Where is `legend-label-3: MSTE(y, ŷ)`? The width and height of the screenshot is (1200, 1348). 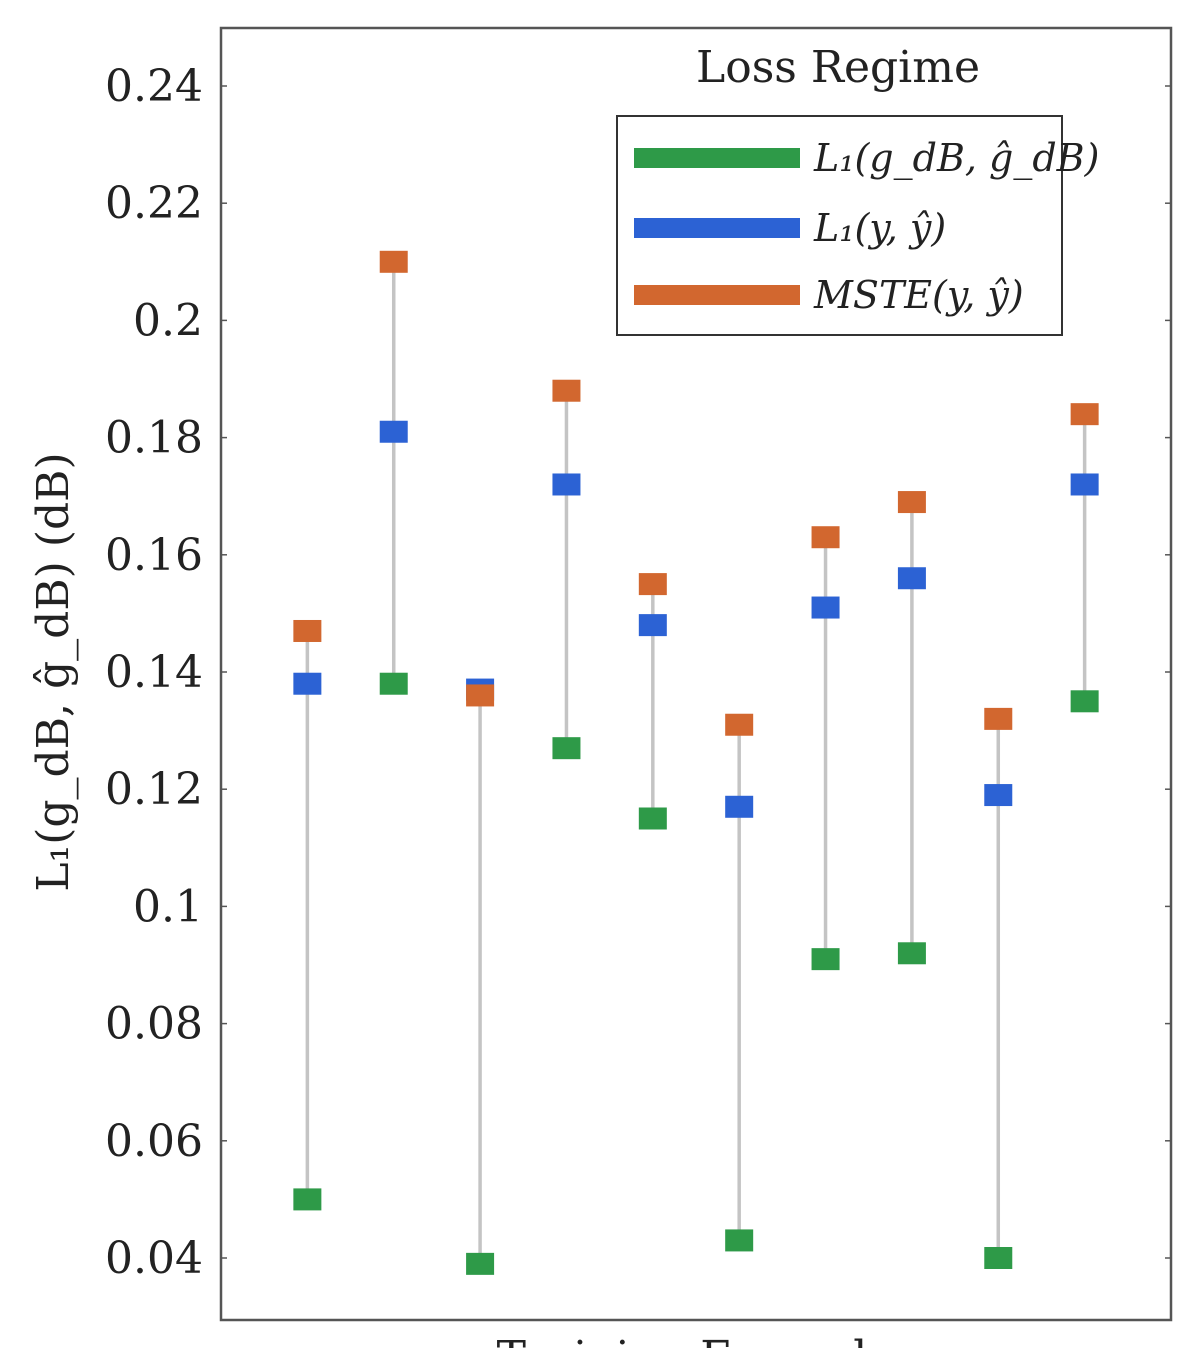
legend-label-3: MSTE(y, ŷ) is located at coordinates (918, 295).